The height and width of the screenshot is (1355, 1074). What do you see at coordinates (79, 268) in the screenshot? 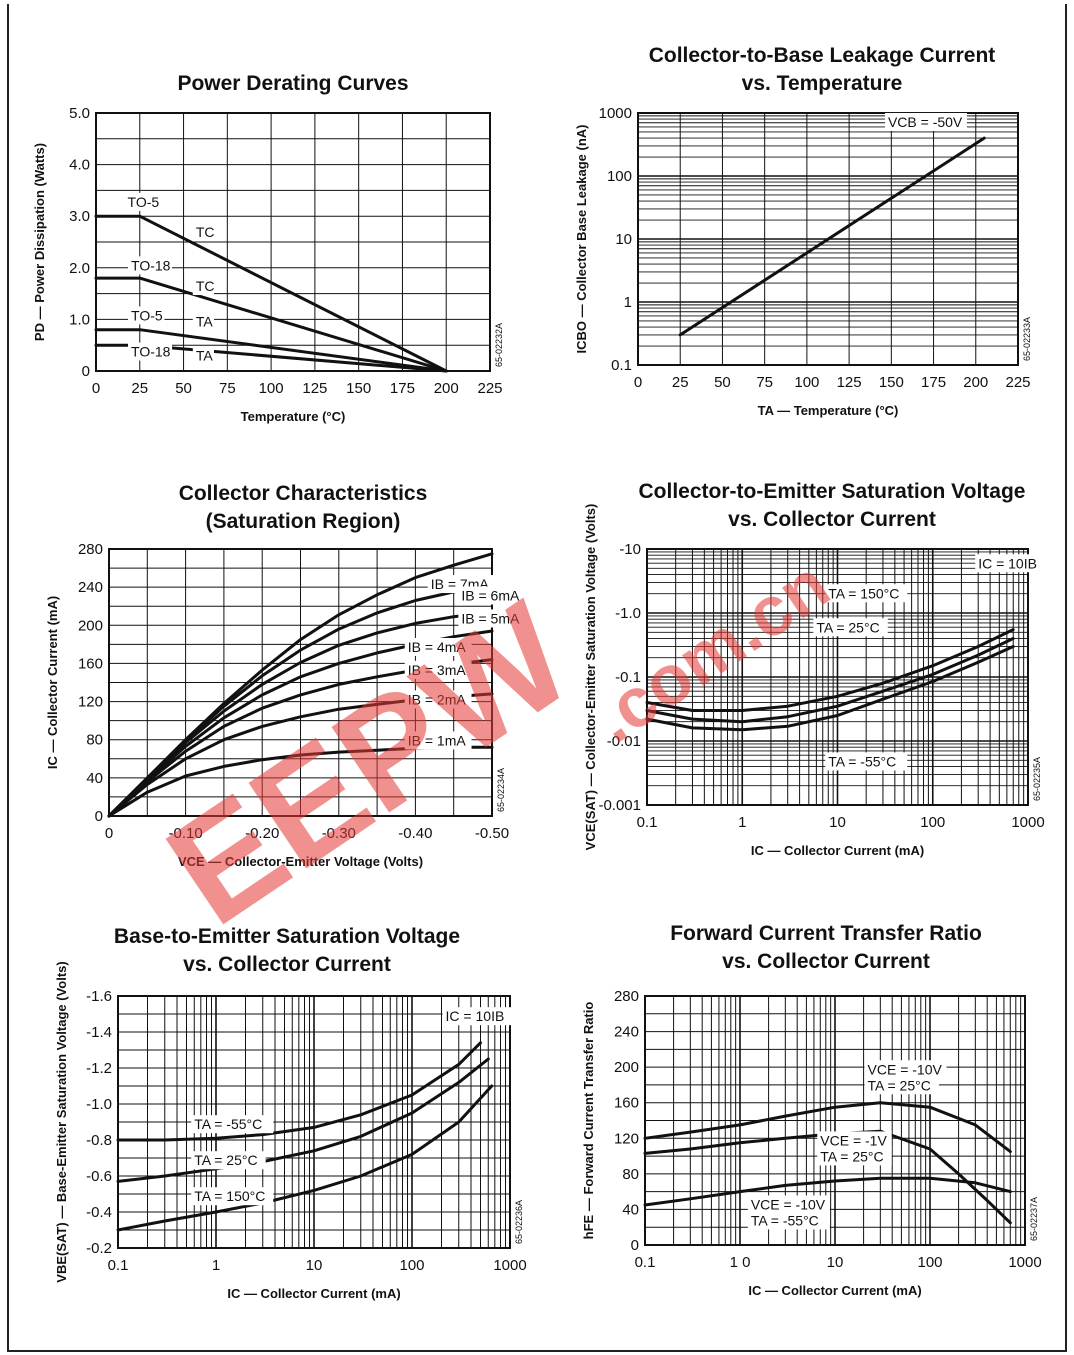
I see `y-tick-label: 2.0` at bounding box center [79, 268].